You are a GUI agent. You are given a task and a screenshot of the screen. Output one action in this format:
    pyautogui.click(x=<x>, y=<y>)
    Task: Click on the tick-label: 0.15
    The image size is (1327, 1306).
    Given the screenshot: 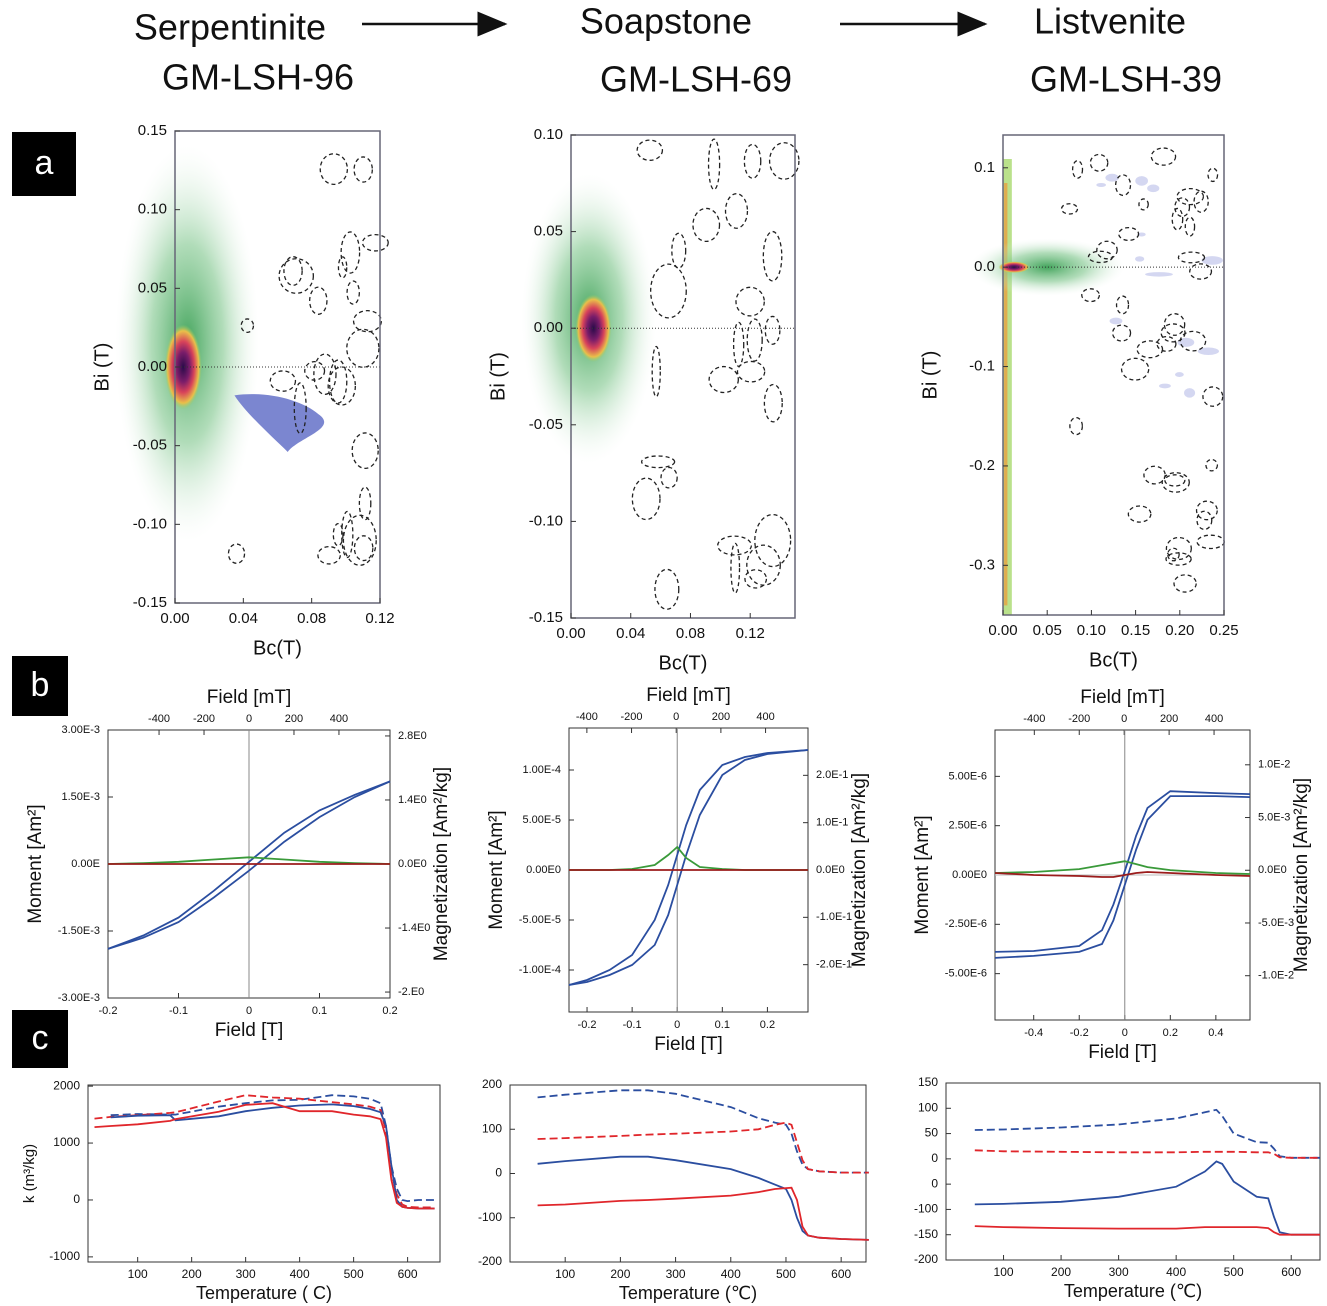 What is the action you would take?
    pyautogui.click(x=1135, y=630)
    